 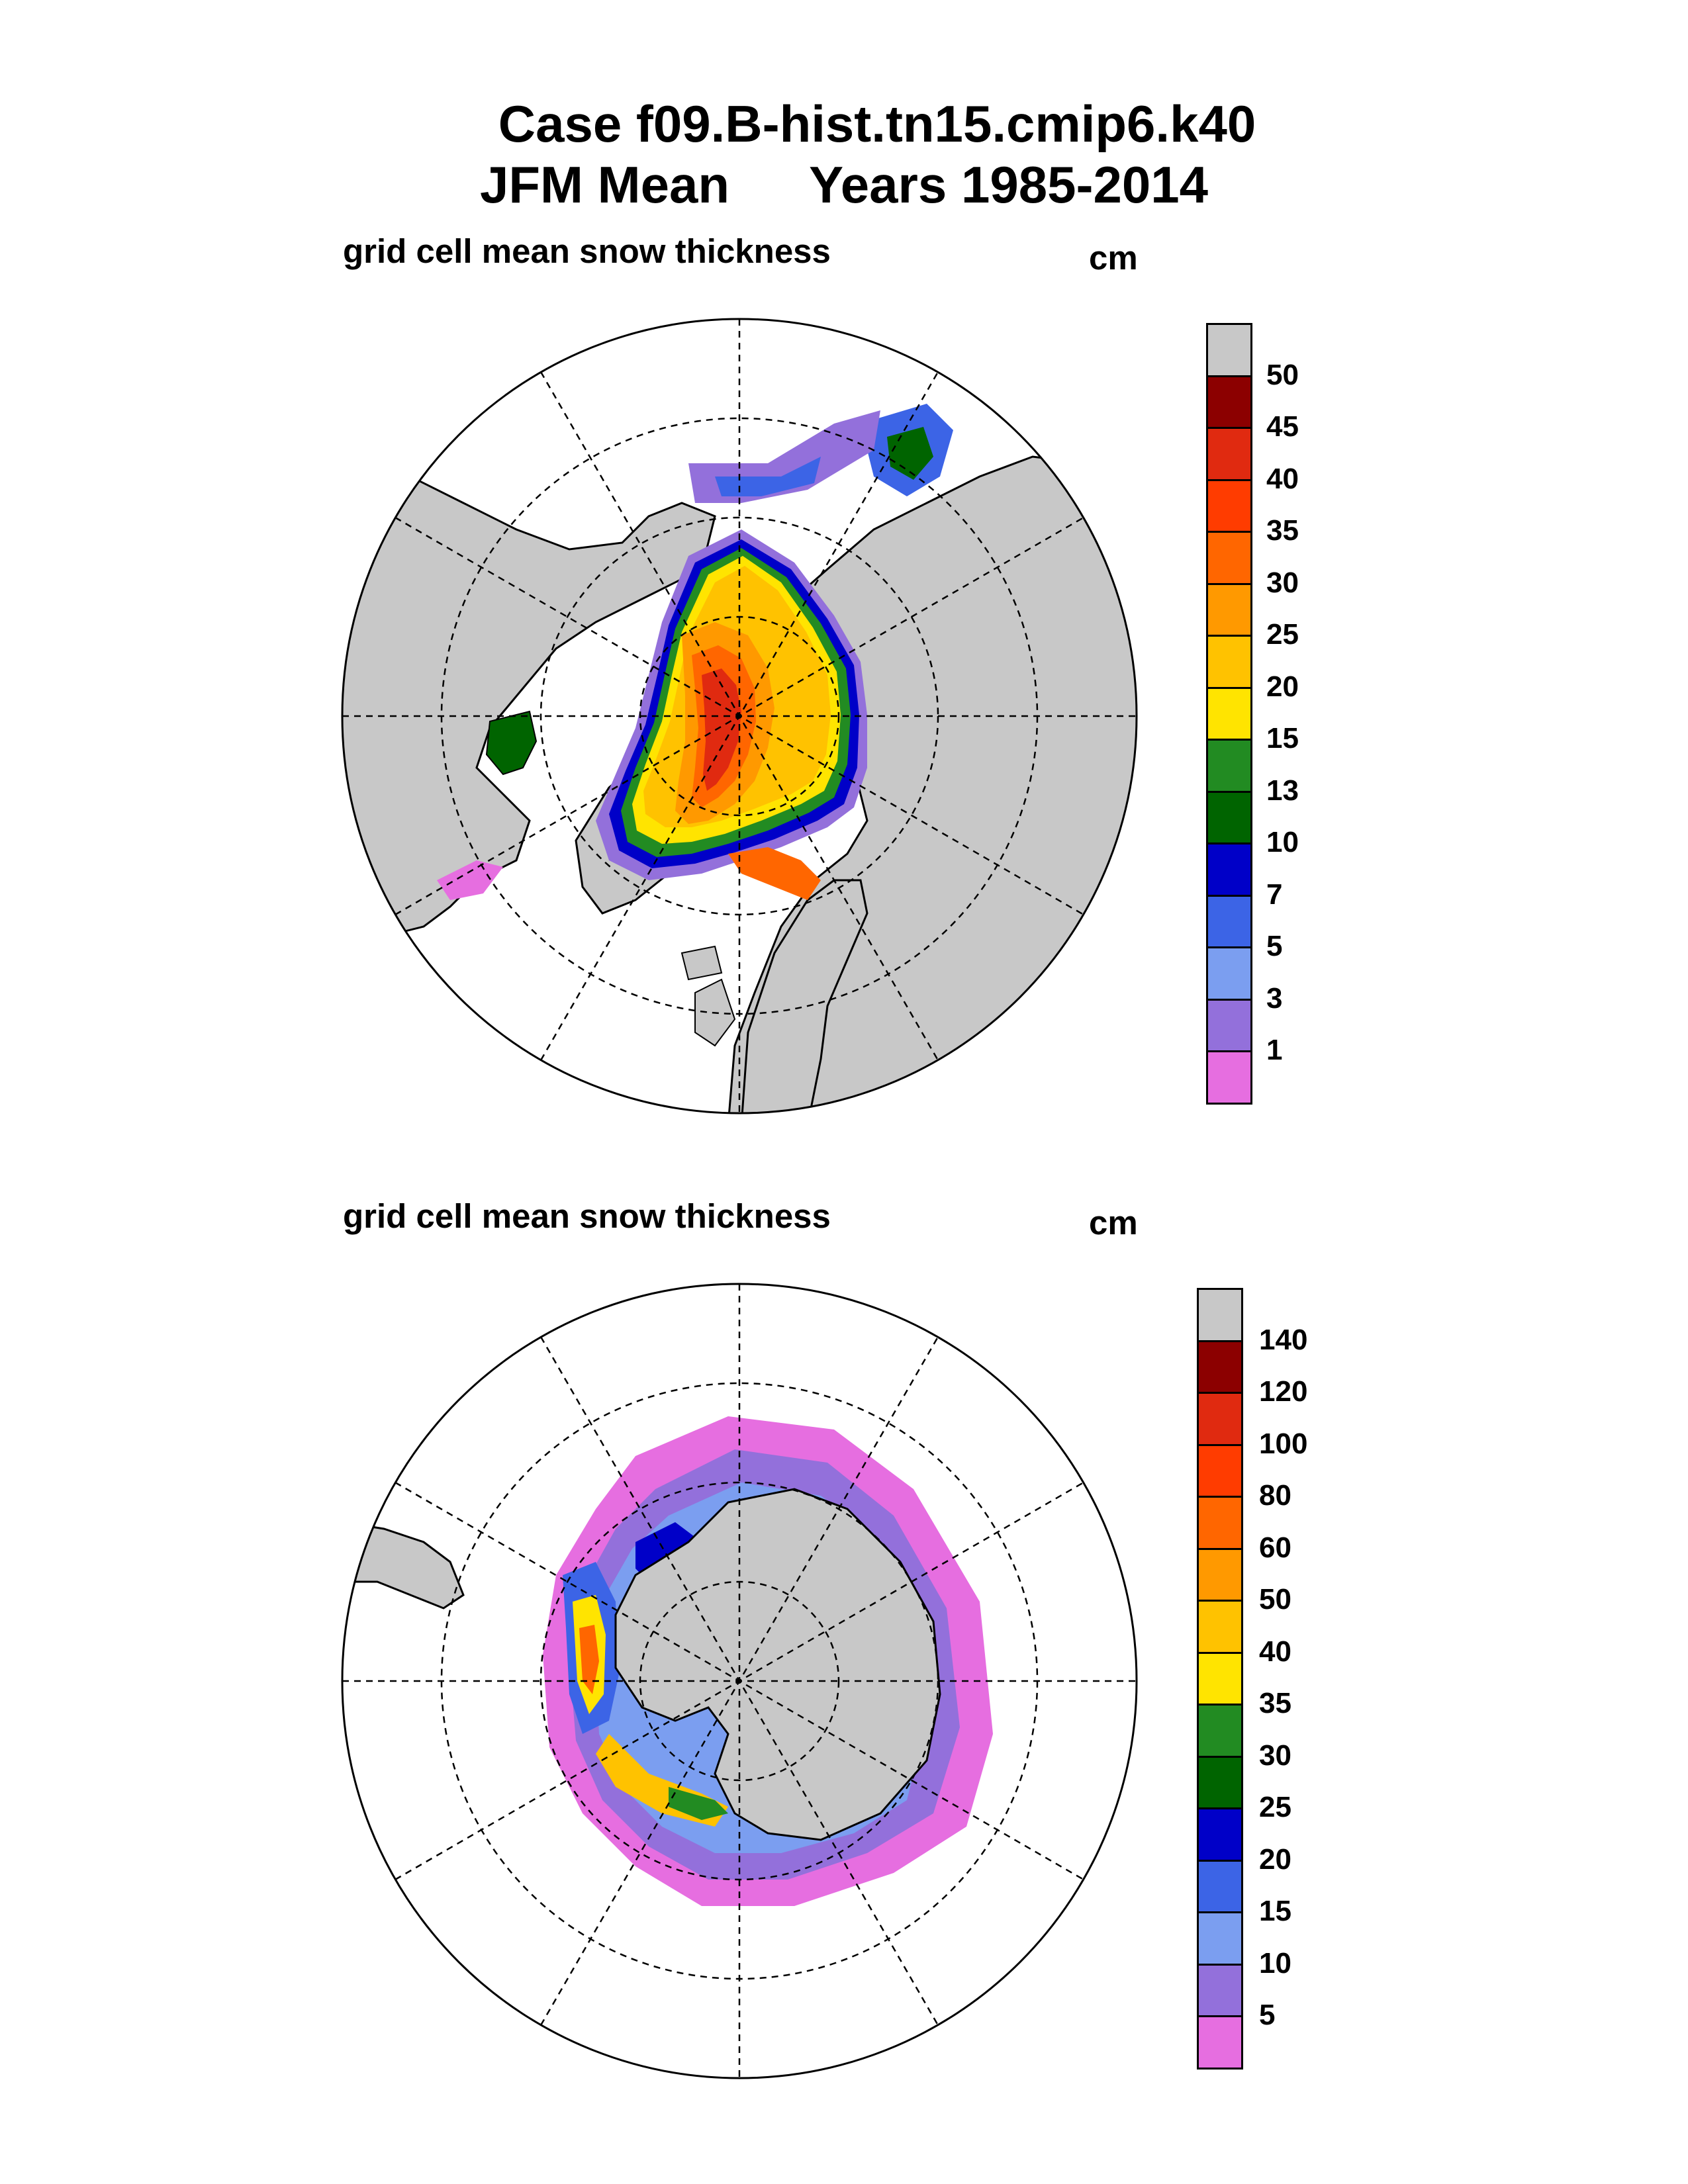 What do you see at coordinates (1283, 1443) in the screenshot?
I see `colorbar-tick-label: 100` at bounding box center [1283, 1443].